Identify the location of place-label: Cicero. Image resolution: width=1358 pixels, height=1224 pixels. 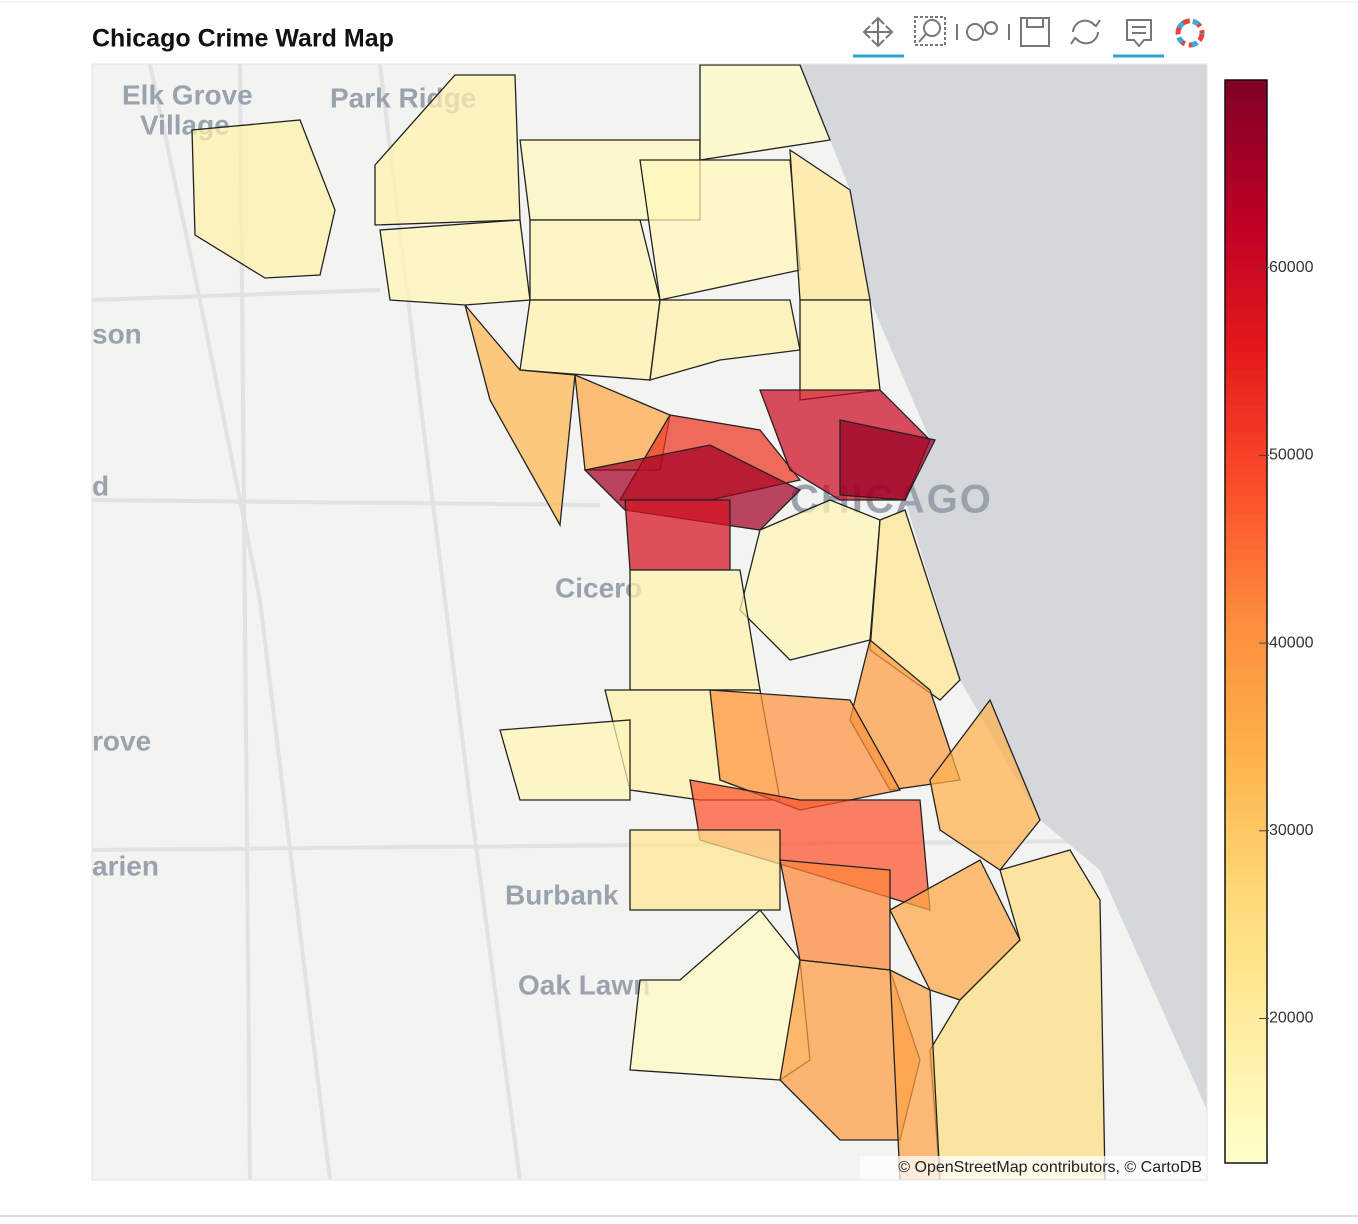
(598, 587).